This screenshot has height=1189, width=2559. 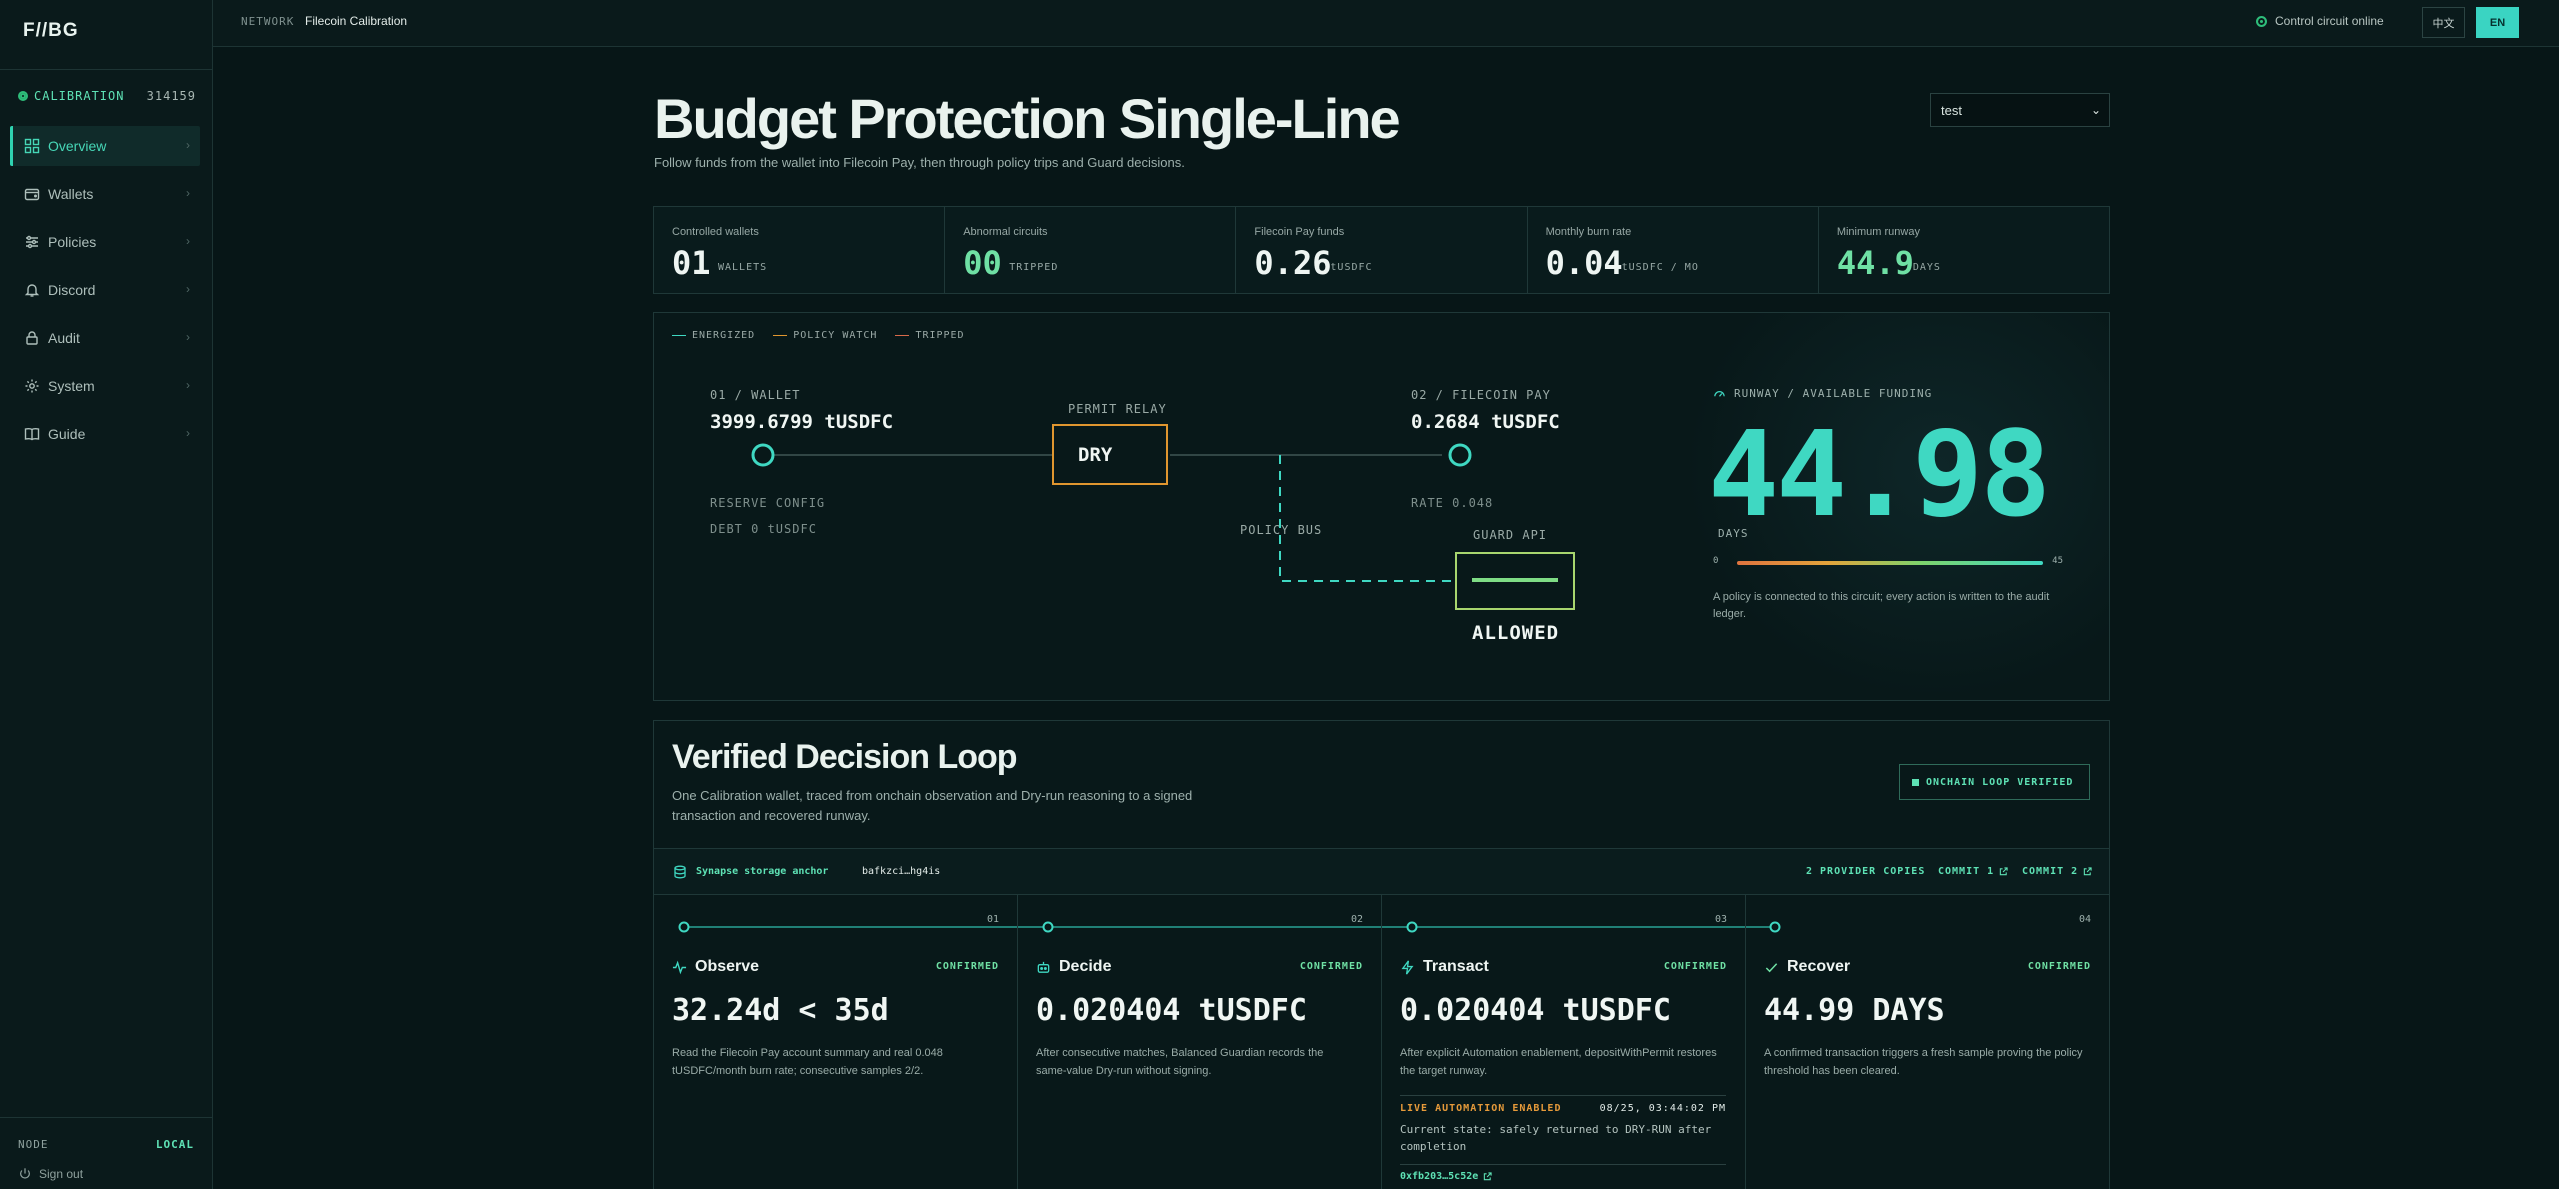 I want to click on gauge-icon, so click(x=1719, y=394).